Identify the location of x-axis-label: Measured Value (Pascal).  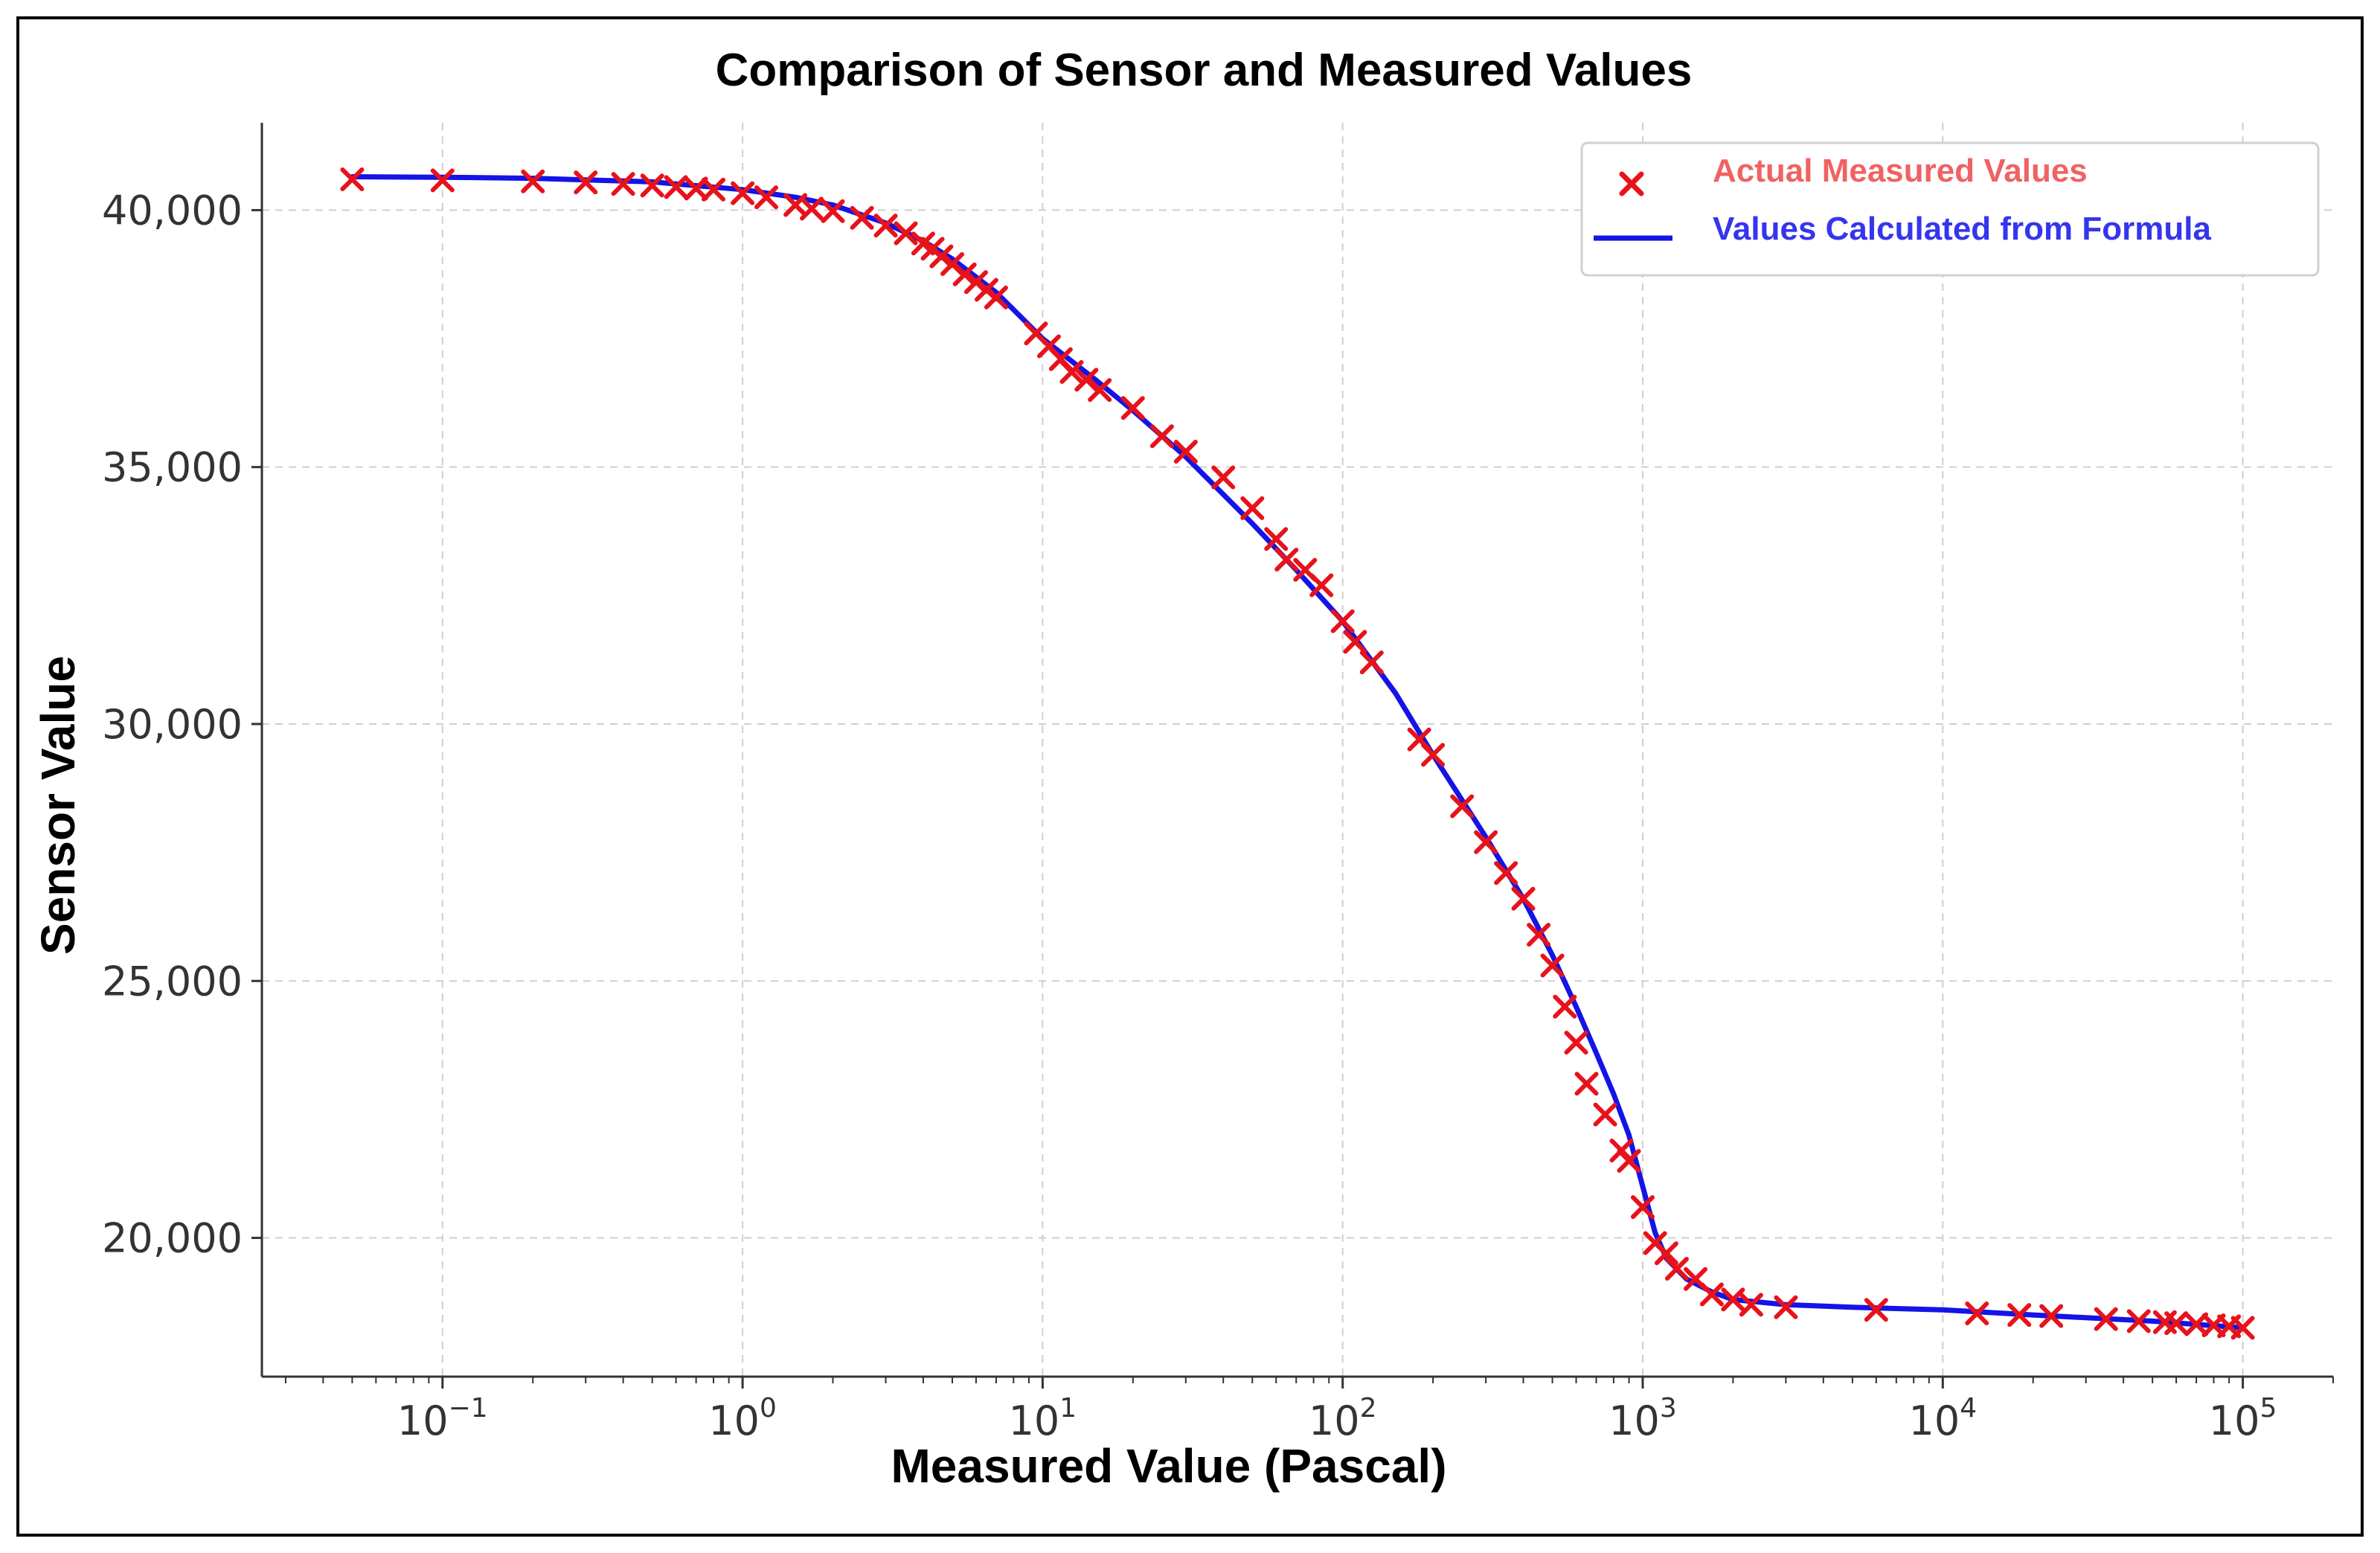
(1168, 1466).